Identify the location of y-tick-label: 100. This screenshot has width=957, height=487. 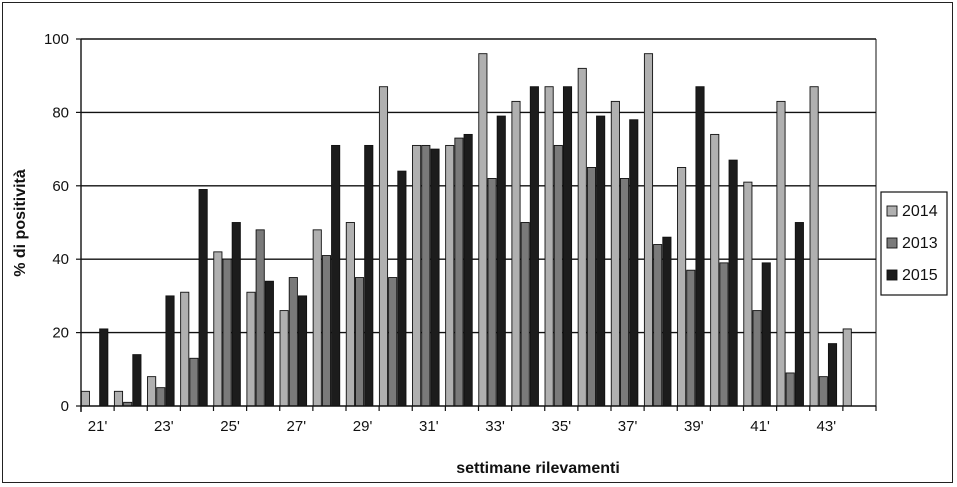
(56, 39).